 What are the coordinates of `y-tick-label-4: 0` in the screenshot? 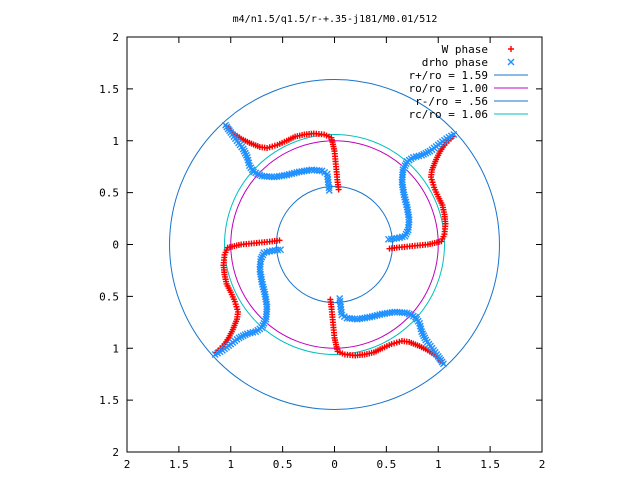 It's located at (115, 245).